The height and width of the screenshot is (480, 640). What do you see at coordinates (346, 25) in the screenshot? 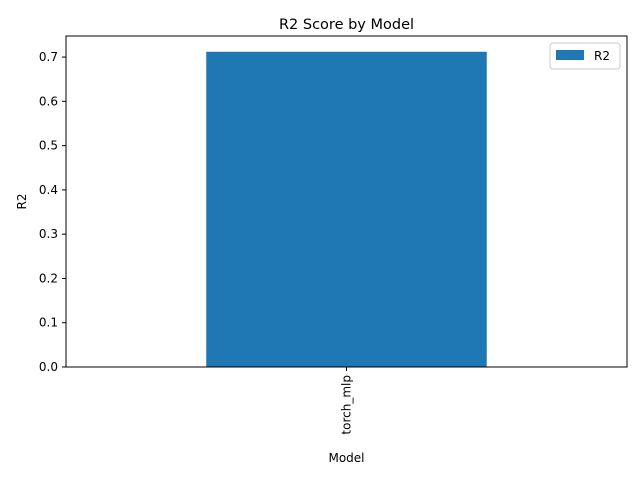
I see `chart-title: R2 Score by Model` at bounding box center [346, 25].